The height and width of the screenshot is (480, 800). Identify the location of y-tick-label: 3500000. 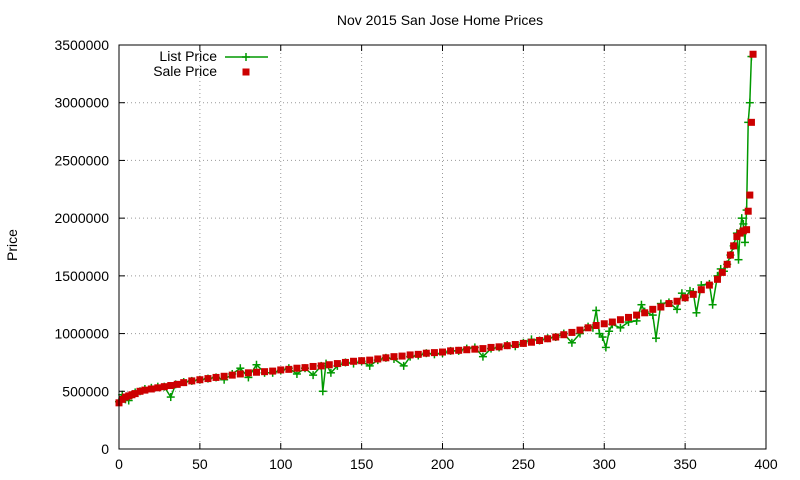
(81, 45).